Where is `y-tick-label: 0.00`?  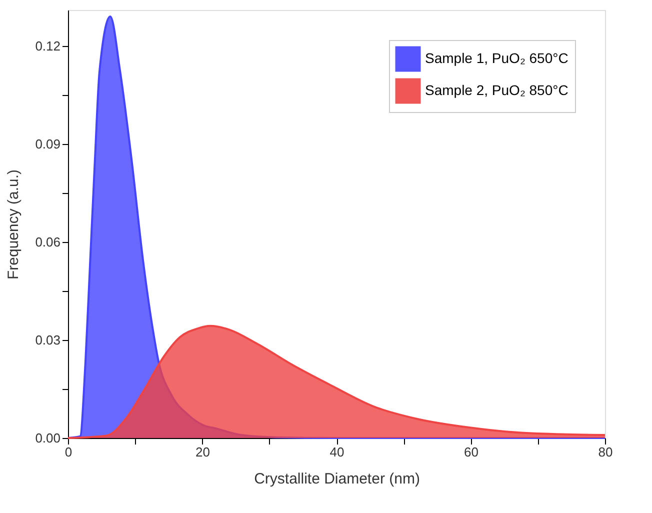
y-tick-label: 0.00 is located at coordinates (47, 438).